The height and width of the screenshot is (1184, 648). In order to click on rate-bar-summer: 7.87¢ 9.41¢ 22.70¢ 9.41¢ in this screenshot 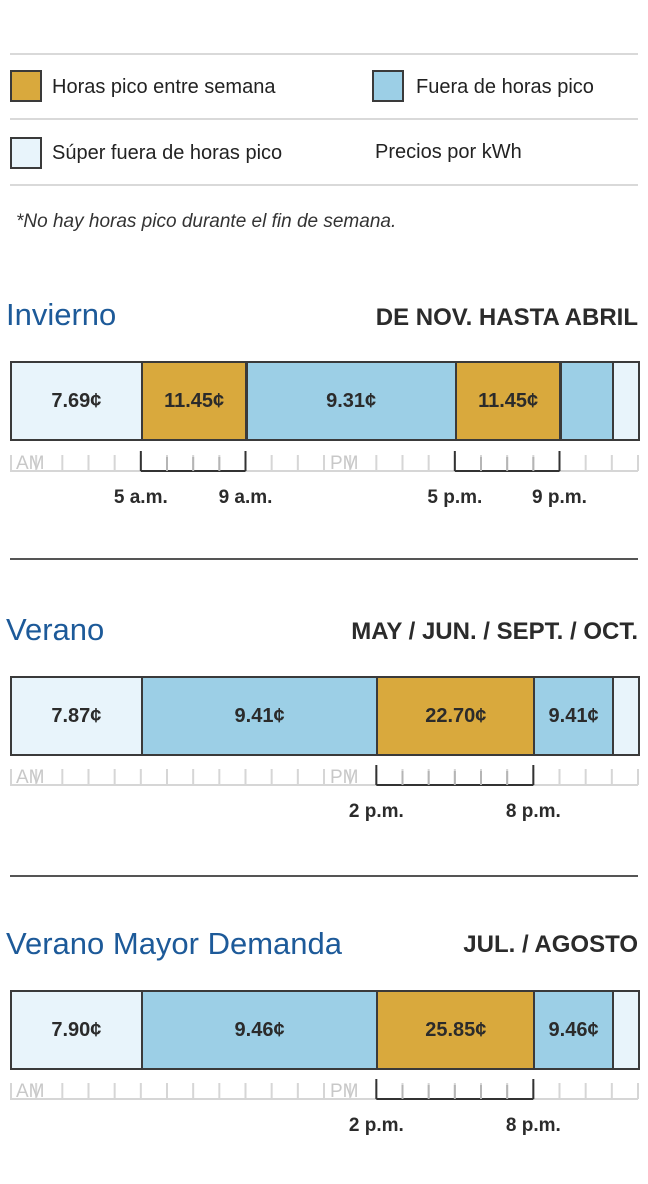, I will do `click(325, 716)`.